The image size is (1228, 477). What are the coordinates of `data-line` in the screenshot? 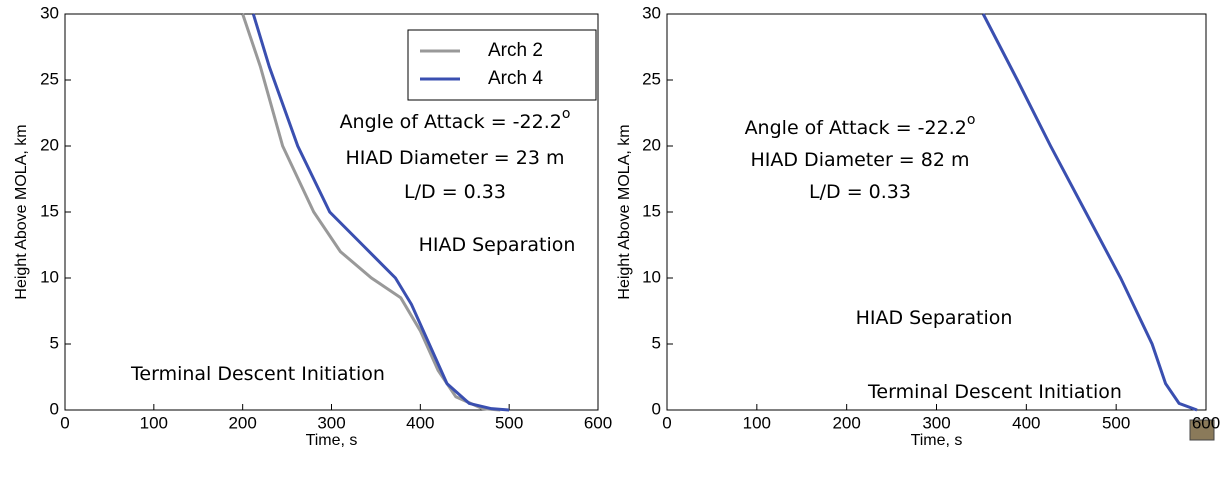 It's located at (1089, 212).